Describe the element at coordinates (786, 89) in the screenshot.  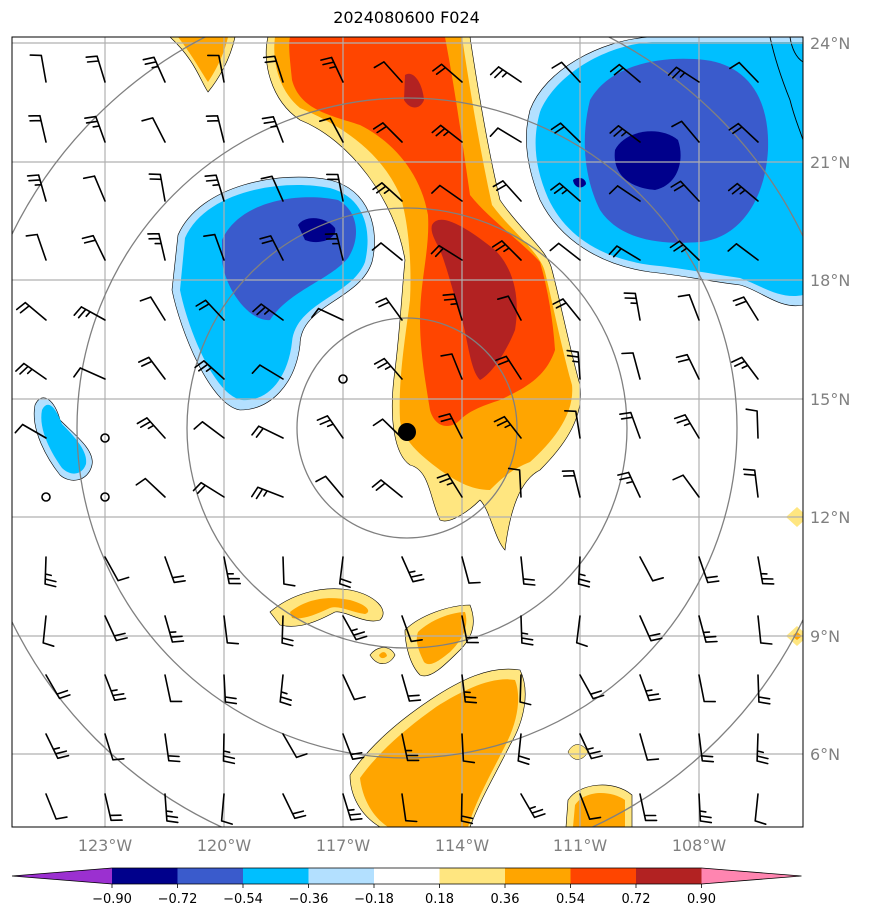
I see `coastline` at that location.